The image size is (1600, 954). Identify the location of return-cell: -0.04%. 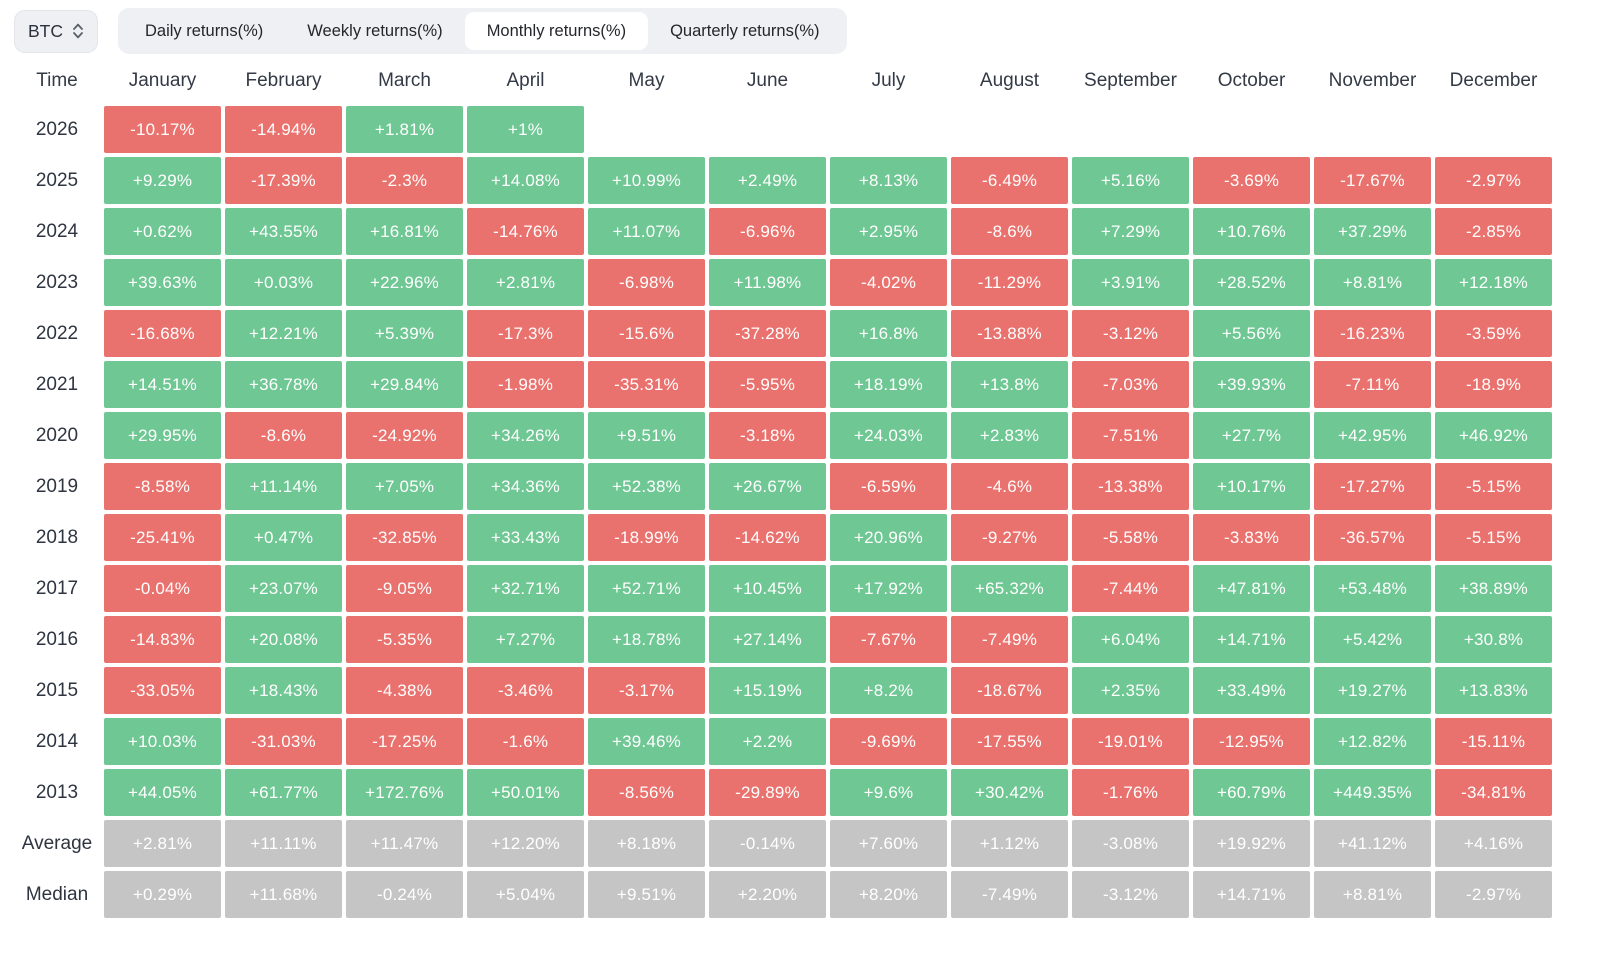
(162, 588).